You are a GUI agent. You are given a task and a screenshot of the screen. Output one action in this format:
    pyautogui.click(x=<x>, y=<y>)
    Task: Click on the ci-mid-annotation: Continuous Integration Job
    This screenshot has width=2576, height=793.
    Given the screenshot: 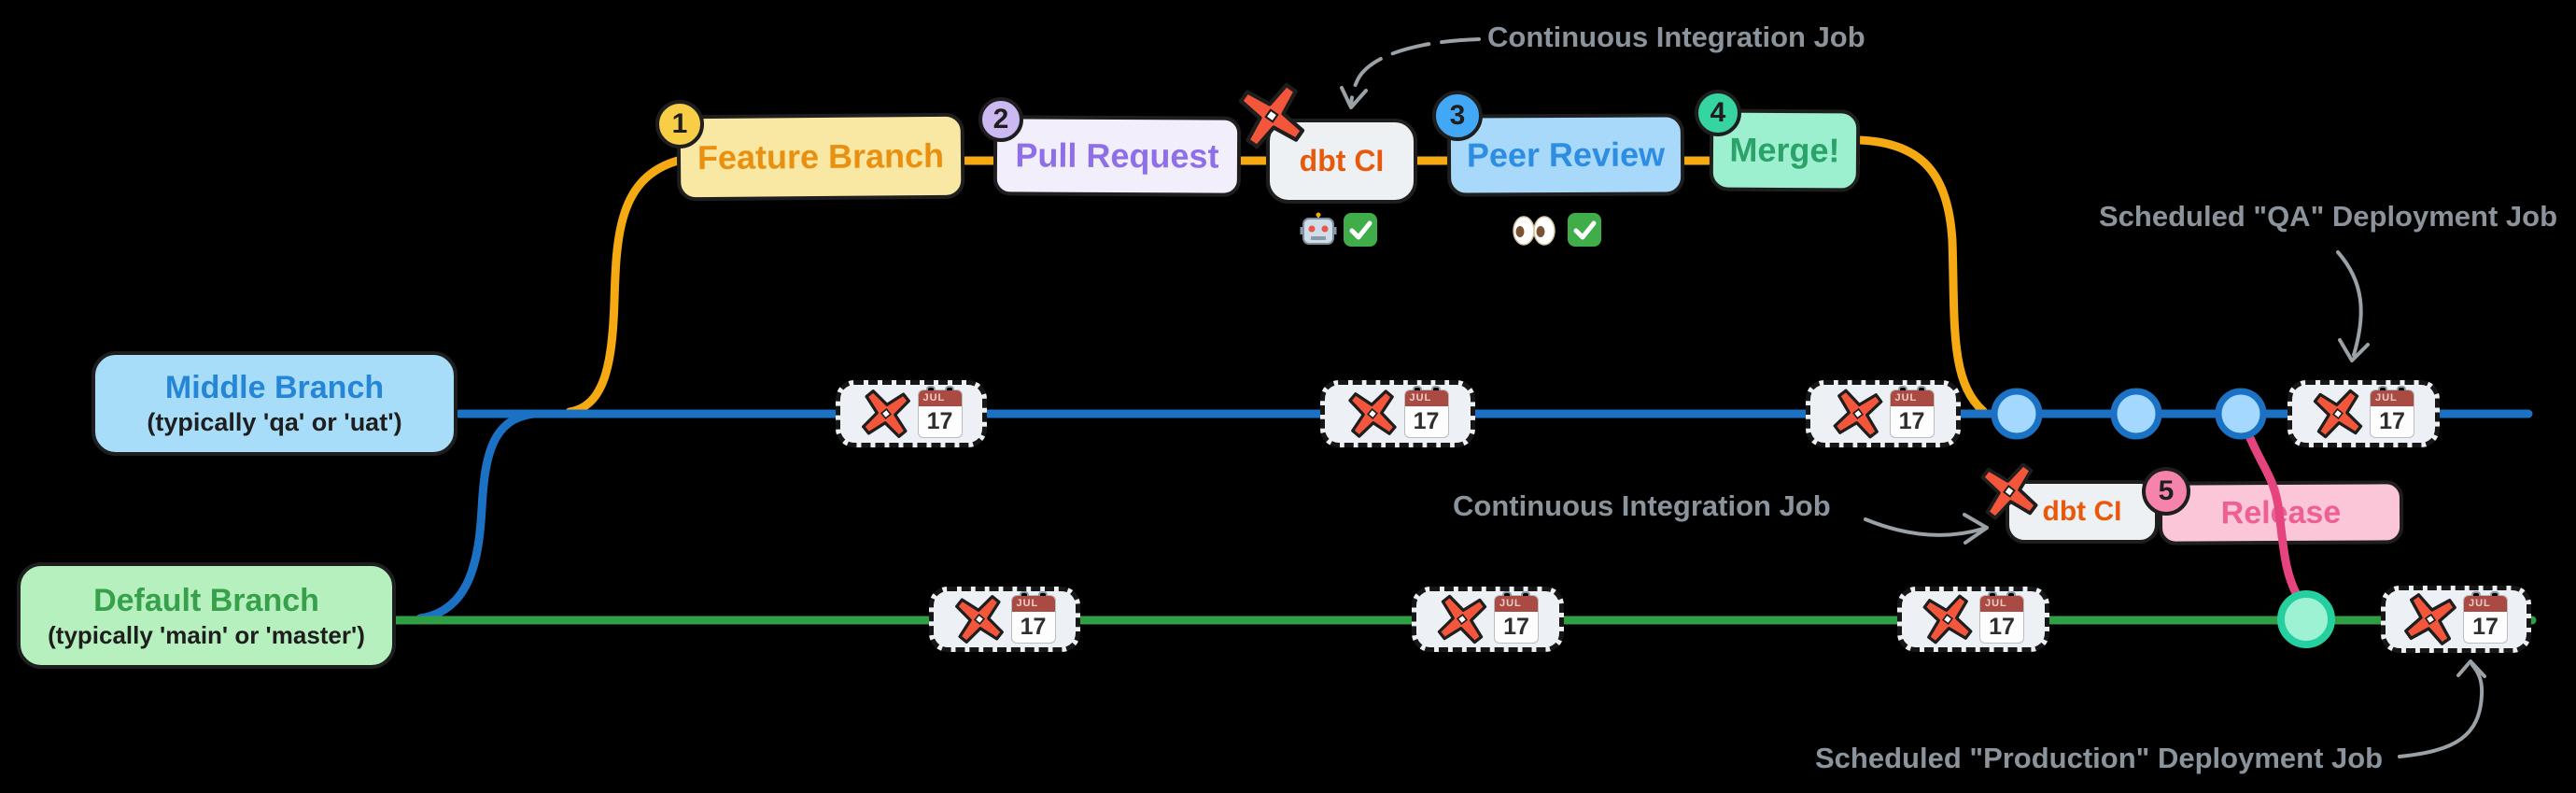 What is the action you would take?
    pyautogui.click(x=1642, y=505)
    